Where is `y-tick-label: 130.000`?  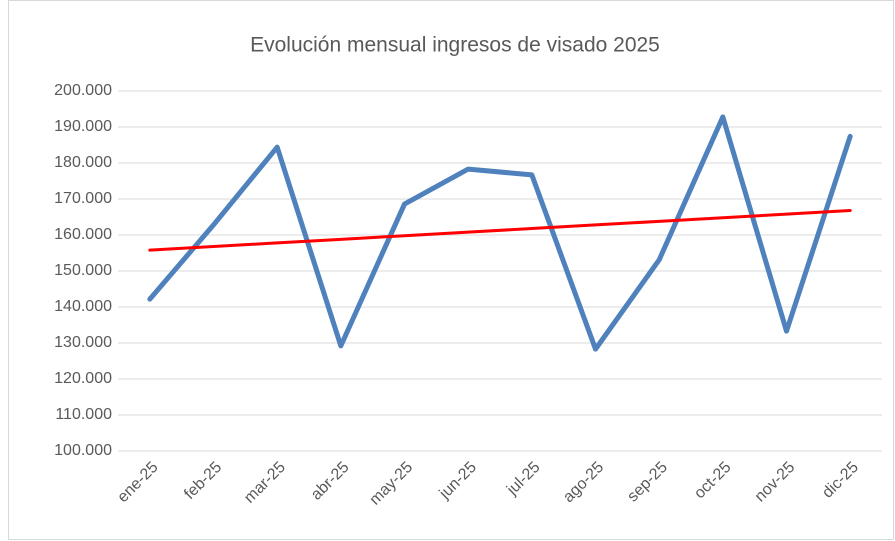
y-tick-label: 130.000 is located at coordinates (83, 342).